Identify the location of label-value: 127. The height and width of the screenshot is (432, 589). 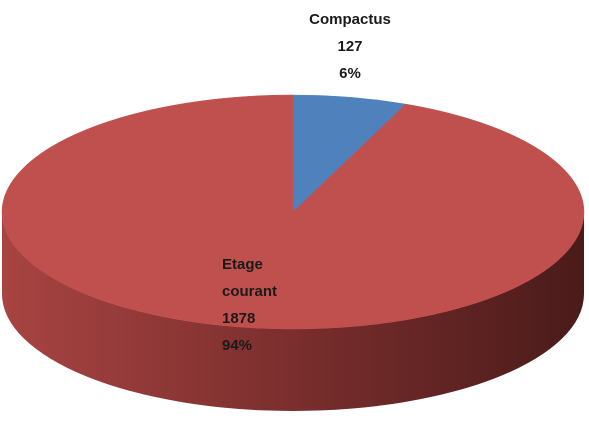
(350, 46).